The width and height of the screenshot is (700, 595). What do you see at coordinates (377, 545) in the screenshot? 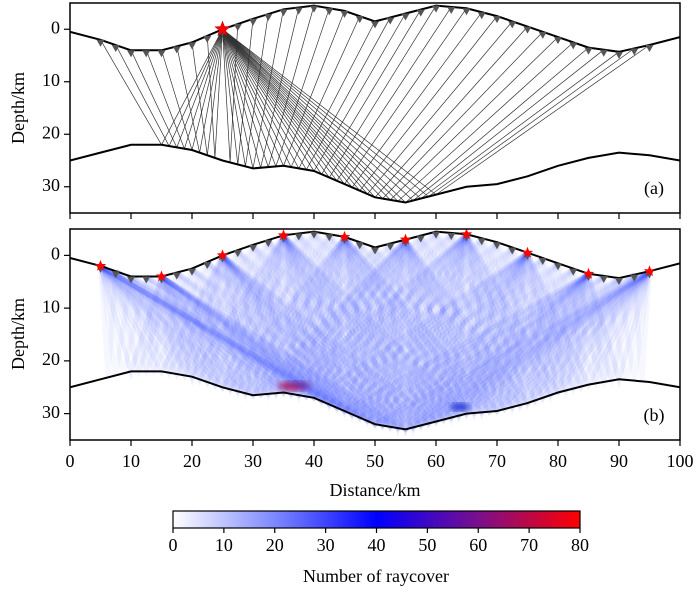
I see `colorbar-tick-label: 40` at bounding box center [377, 545].